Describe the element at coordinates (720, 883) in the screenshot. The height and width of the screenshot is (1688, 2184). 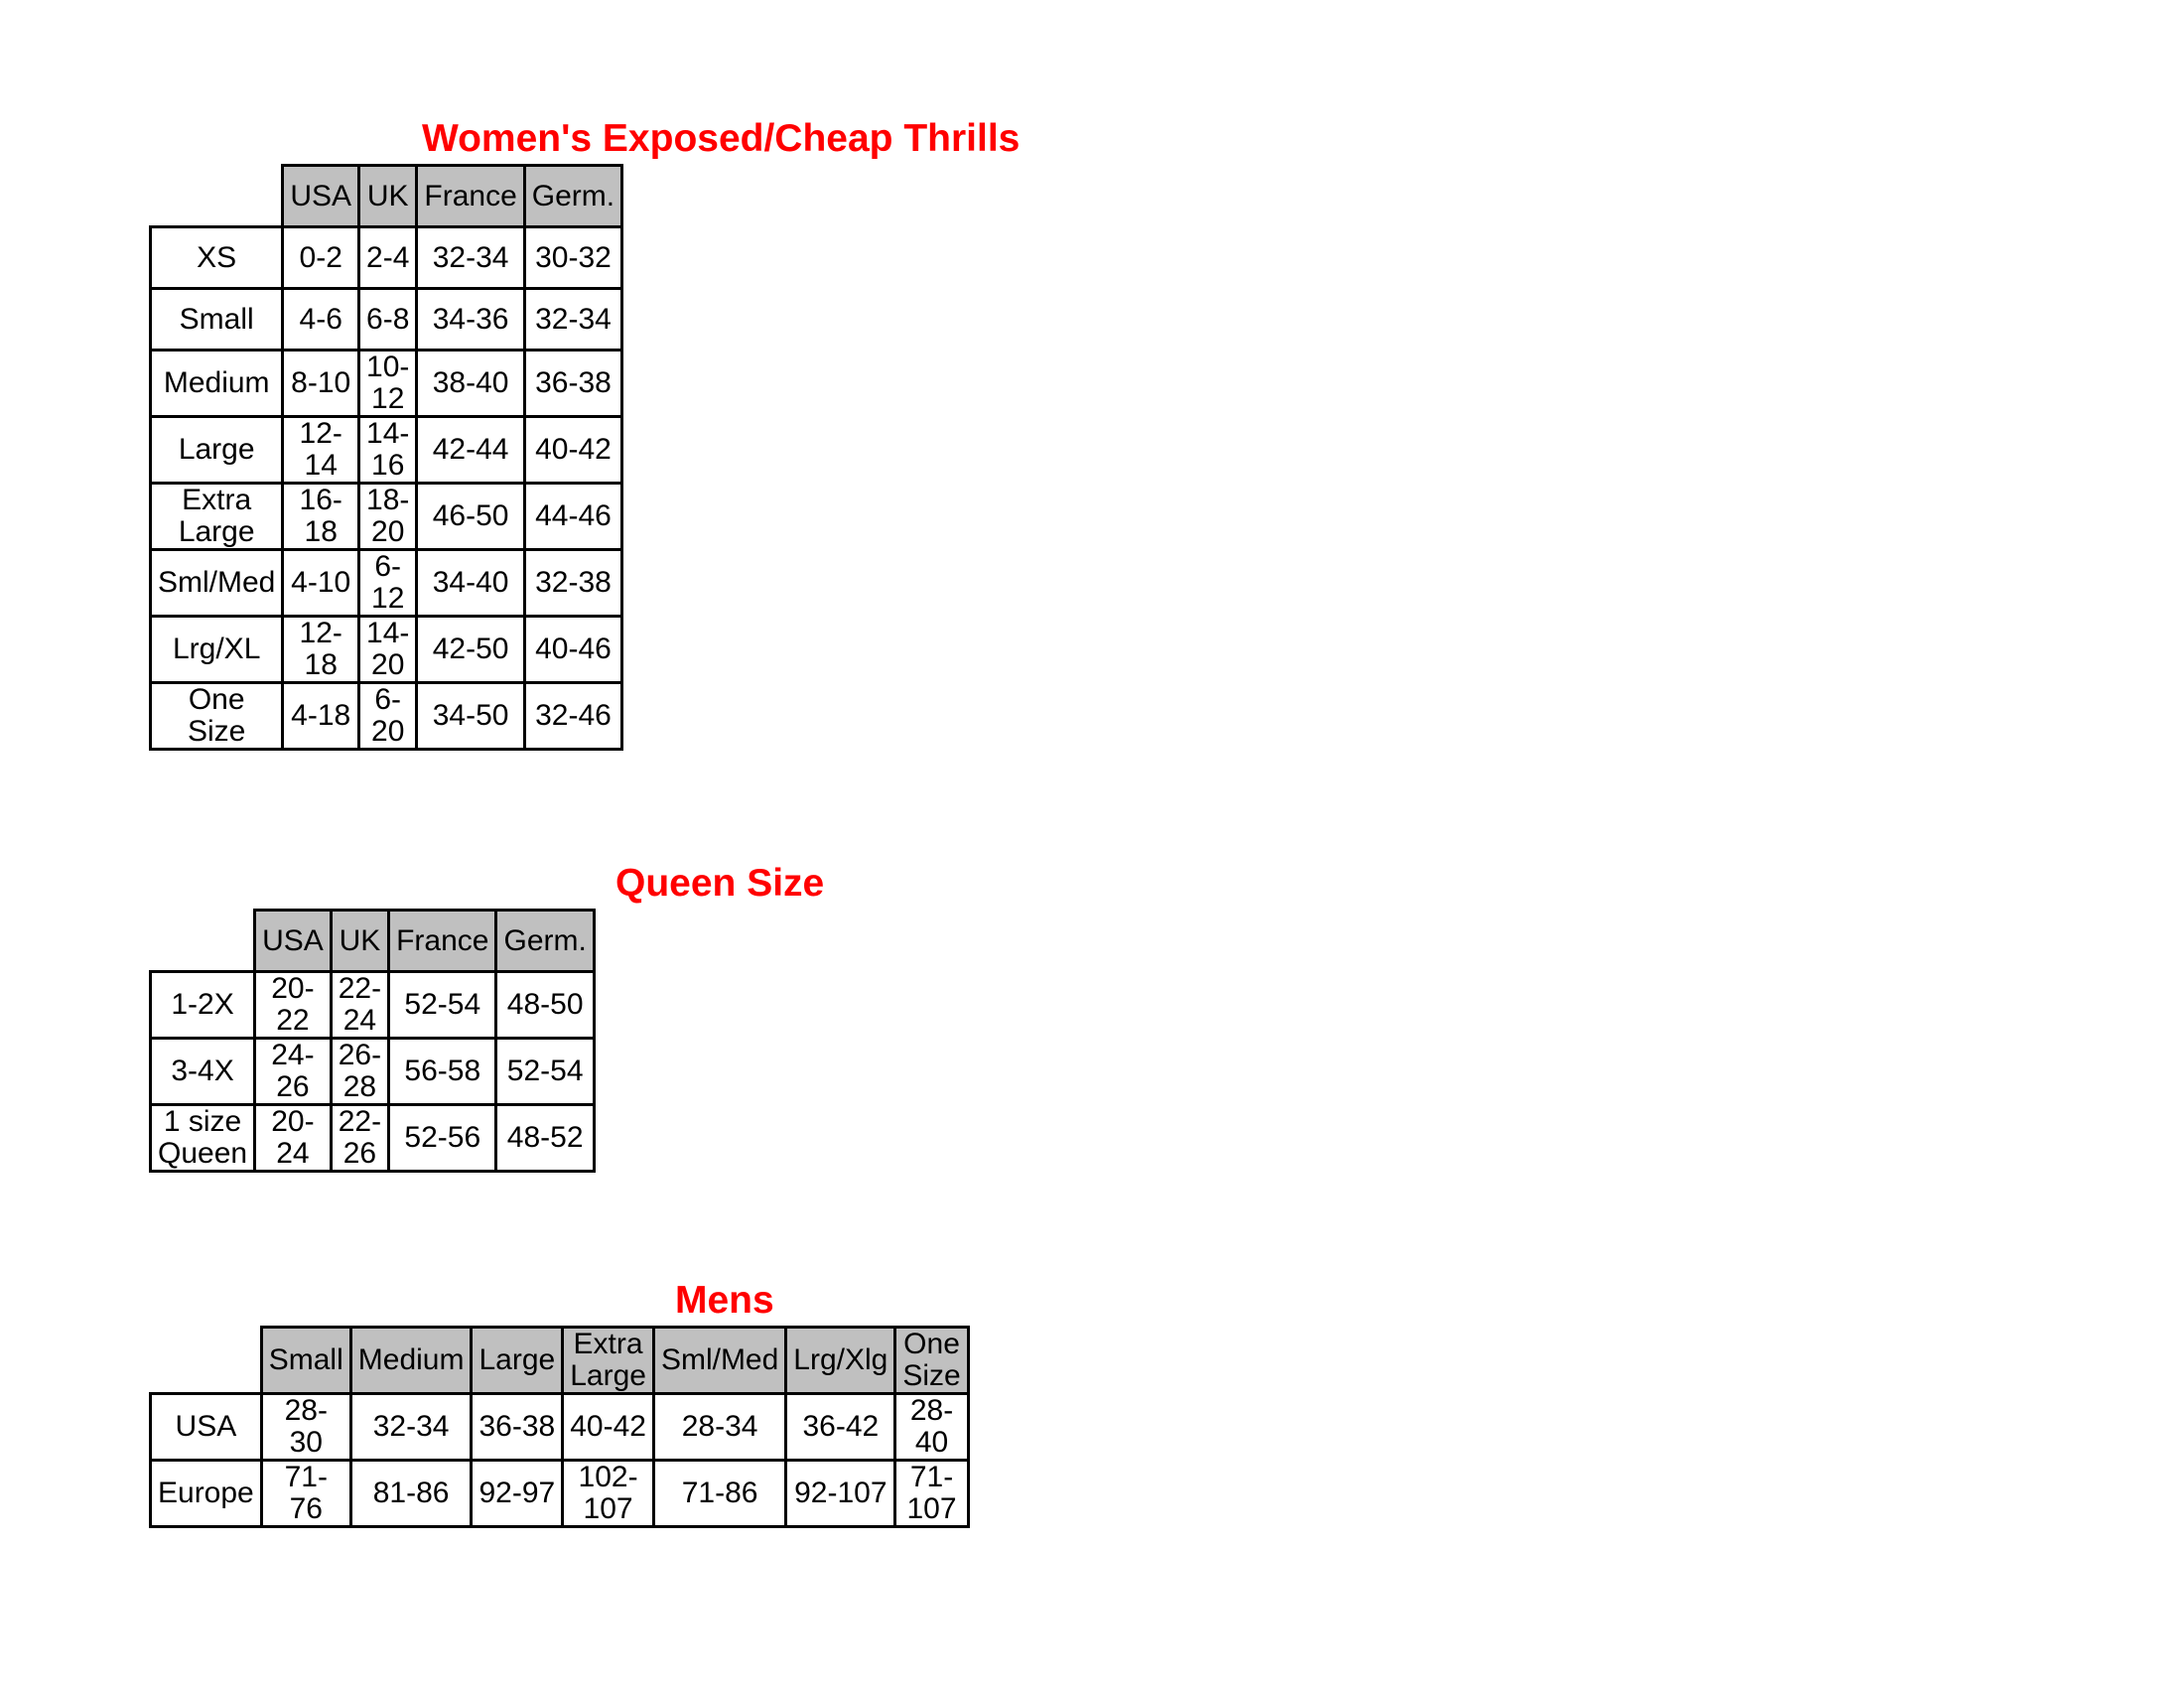
I see `section-title-queen: Queen Size` at that location.